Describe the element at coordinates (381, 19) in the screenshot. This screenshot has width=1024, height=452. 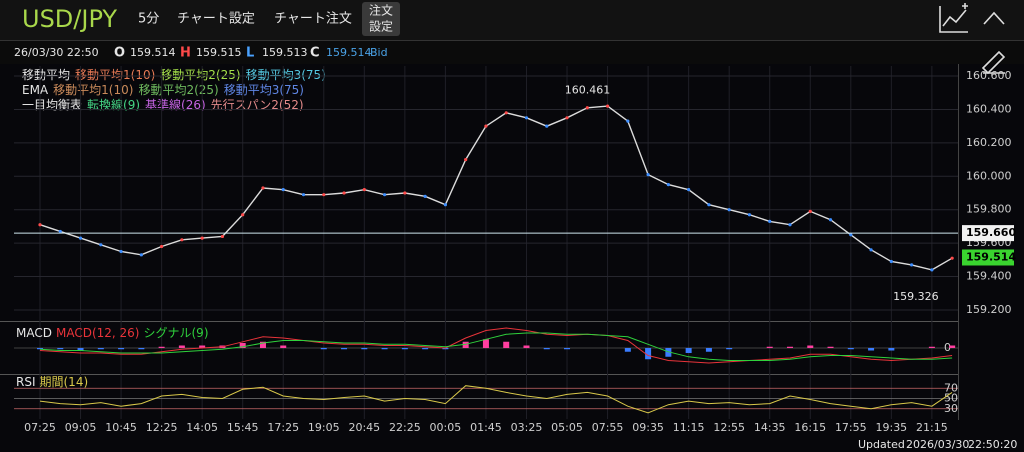
I see `order-settings-button` at that location.